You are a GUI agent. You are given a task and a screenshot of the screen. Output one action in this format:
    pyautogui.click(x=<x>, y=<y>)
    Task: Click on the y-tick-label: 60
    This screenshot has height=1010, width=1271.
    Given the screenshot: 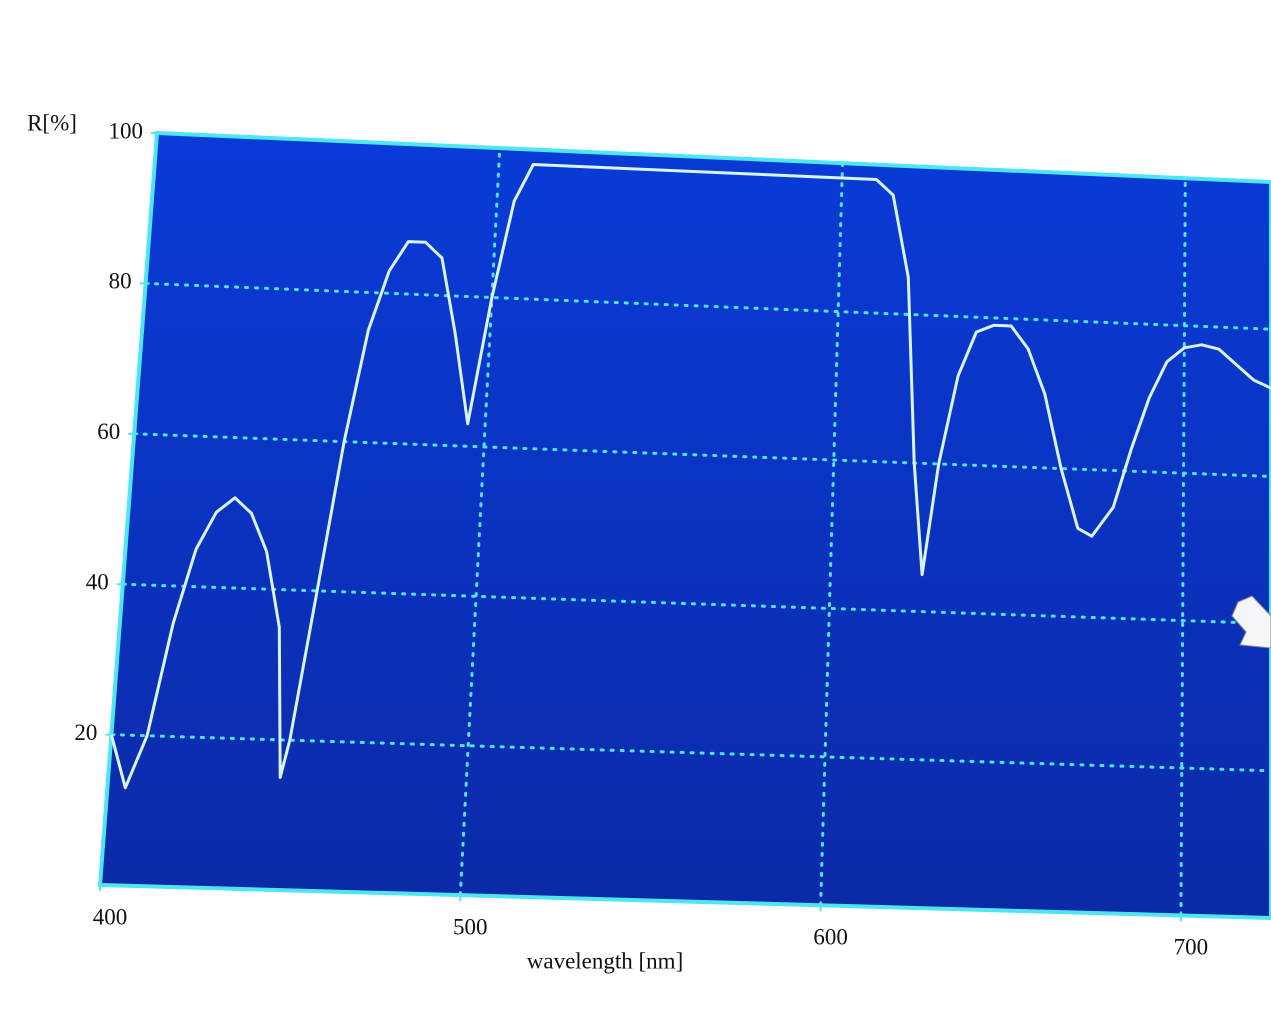 What is the action you would take?
    pyautogui.click(x=108, y=431)
    